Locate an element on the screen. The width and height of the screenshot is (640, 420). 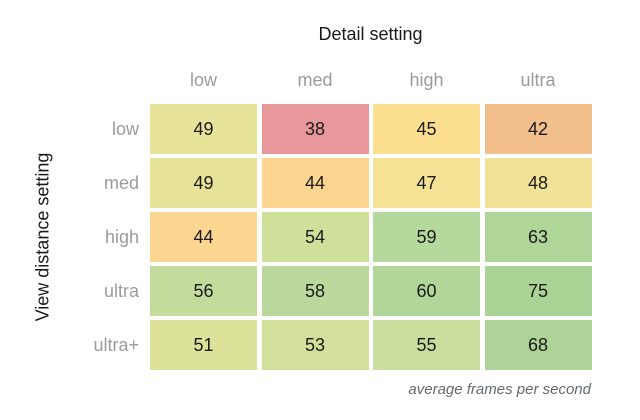
row-label: high is located at coordinates (121, 237).